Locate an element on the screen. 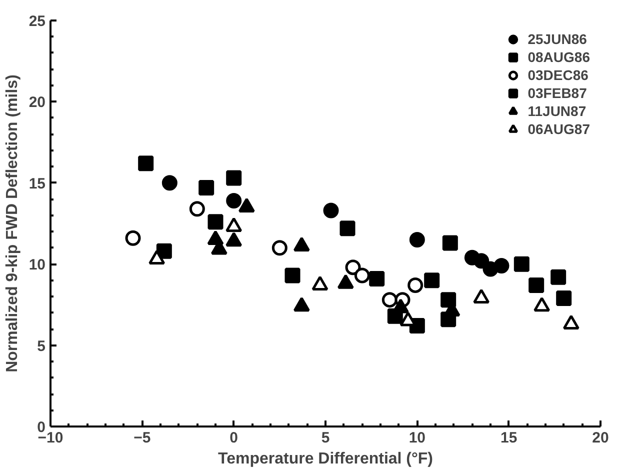  y-tick-label: 15 is located at coordinates (37, 183).